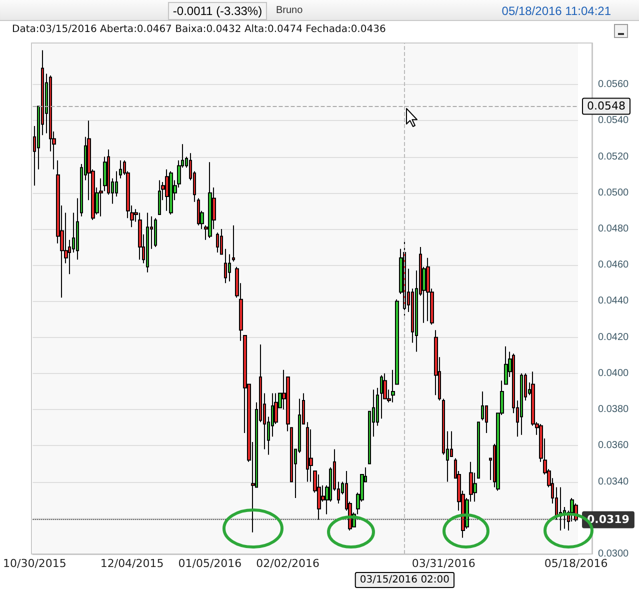  What do you see at coordinates (614, 301) in the screenshot?
I see `y-tick-label: 0.0440` at bounding box center [614, 301].